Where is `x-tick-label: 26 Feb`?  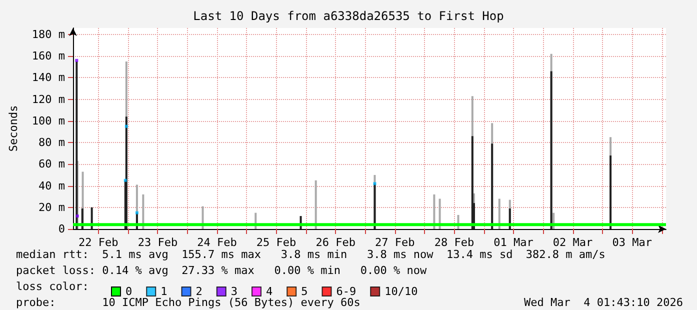 x-tick-label: 26 Feb is located at coordinates (336, 242).